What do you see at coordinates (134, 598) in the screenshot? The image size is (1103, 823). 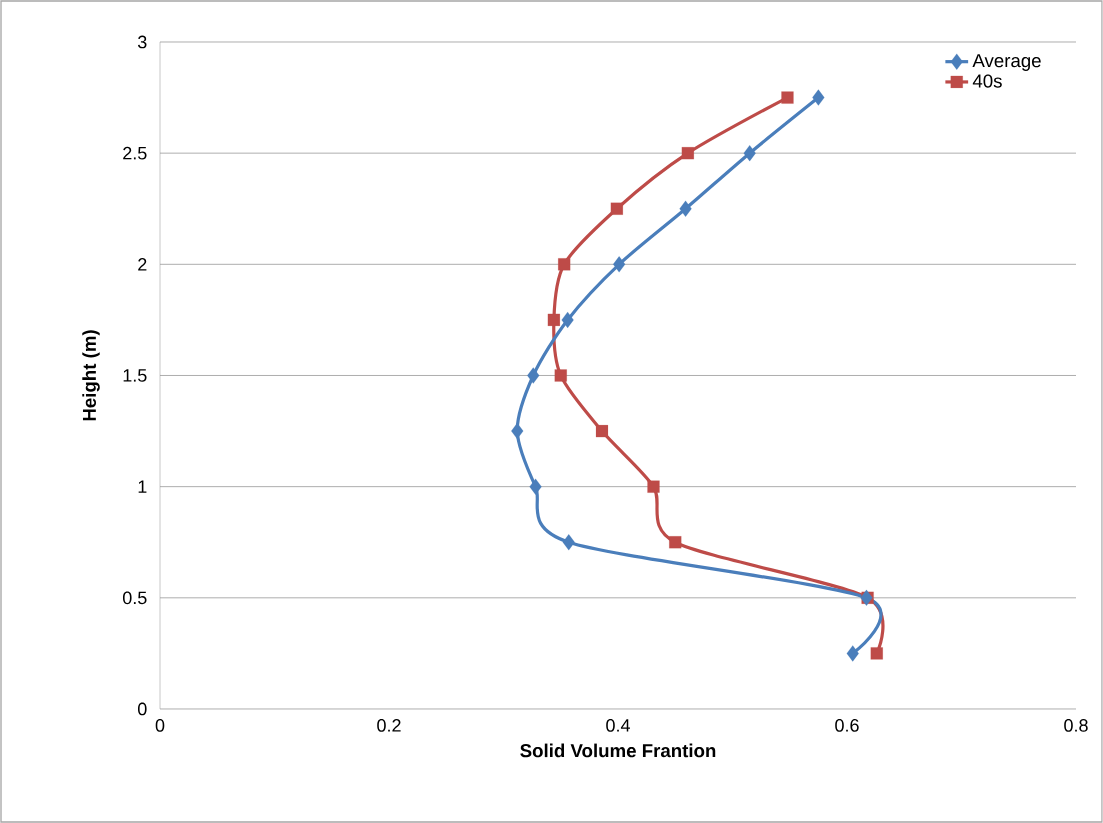 I see `y-tick-label: 0.5` at bounding box center [134, 598].